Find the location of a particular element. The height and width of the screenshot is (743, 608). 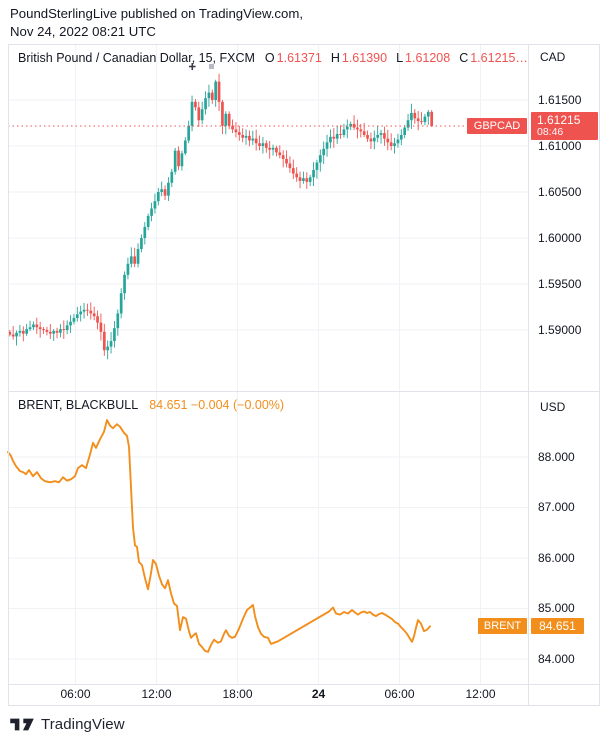

panel1-ytick: 1.59000 is located at coordinates (560, 330).